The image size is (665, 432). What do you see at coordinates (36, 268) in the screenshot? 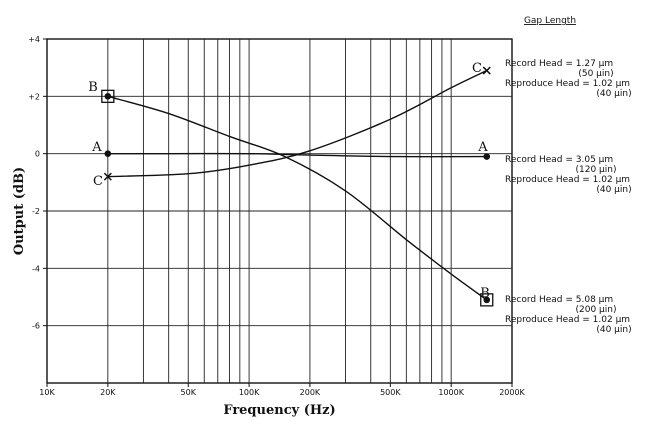
I see `y-tick-label: -4` at bounding box center [36, 268].